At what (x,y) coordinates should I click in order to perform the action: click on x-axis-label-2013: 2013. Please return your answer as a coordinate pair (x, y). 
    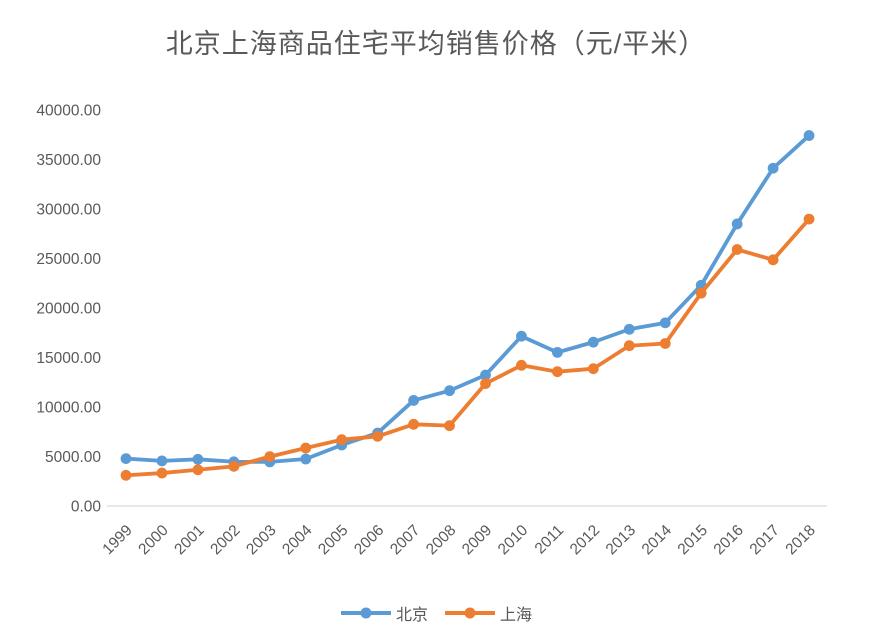
    Looking at the image, I should click on (621, 540).